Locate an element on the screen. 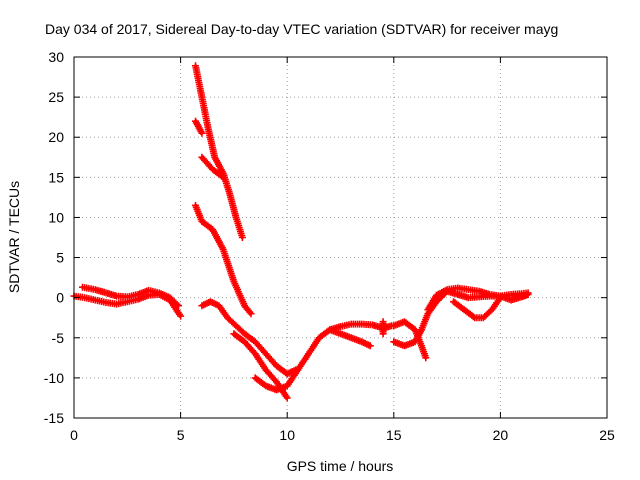 The height and width of the screenshot is (480, 640). x-tick-label: 15 is located at coordinates (394, 435).